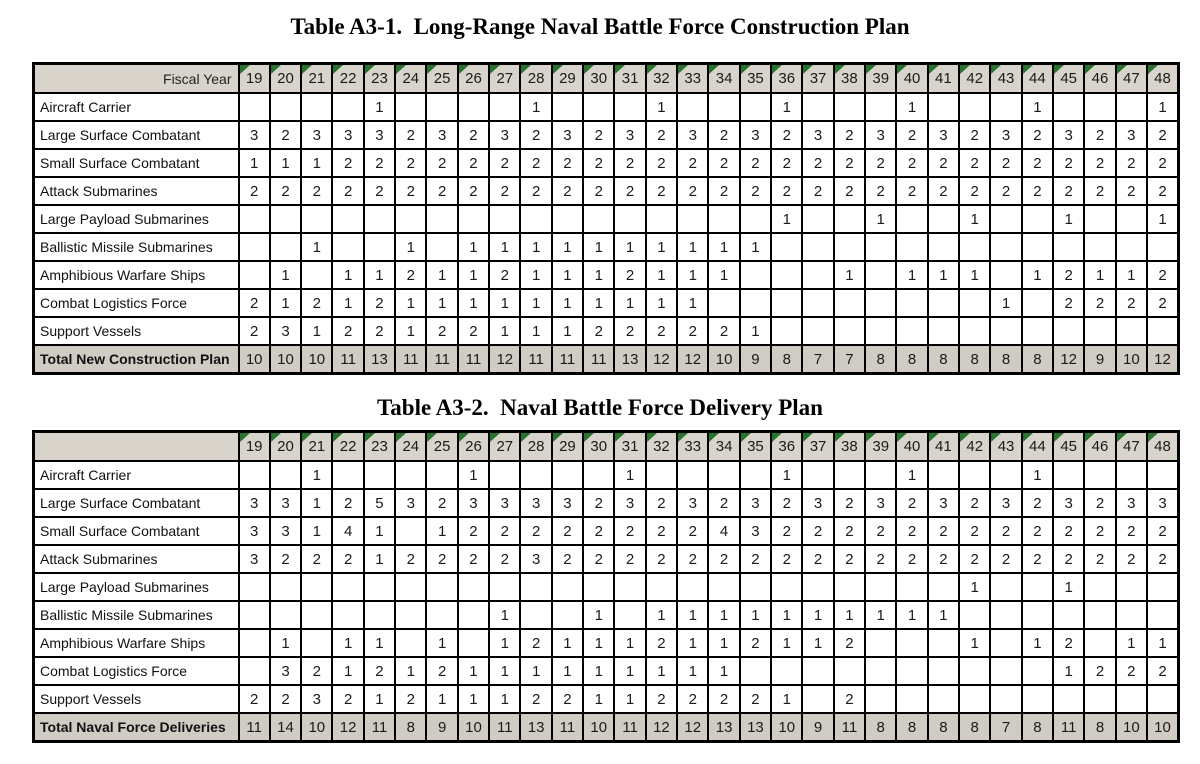  Describe the element at coordinates (536, 727) in the screenshot. I see `total-cell: 13` at that location.